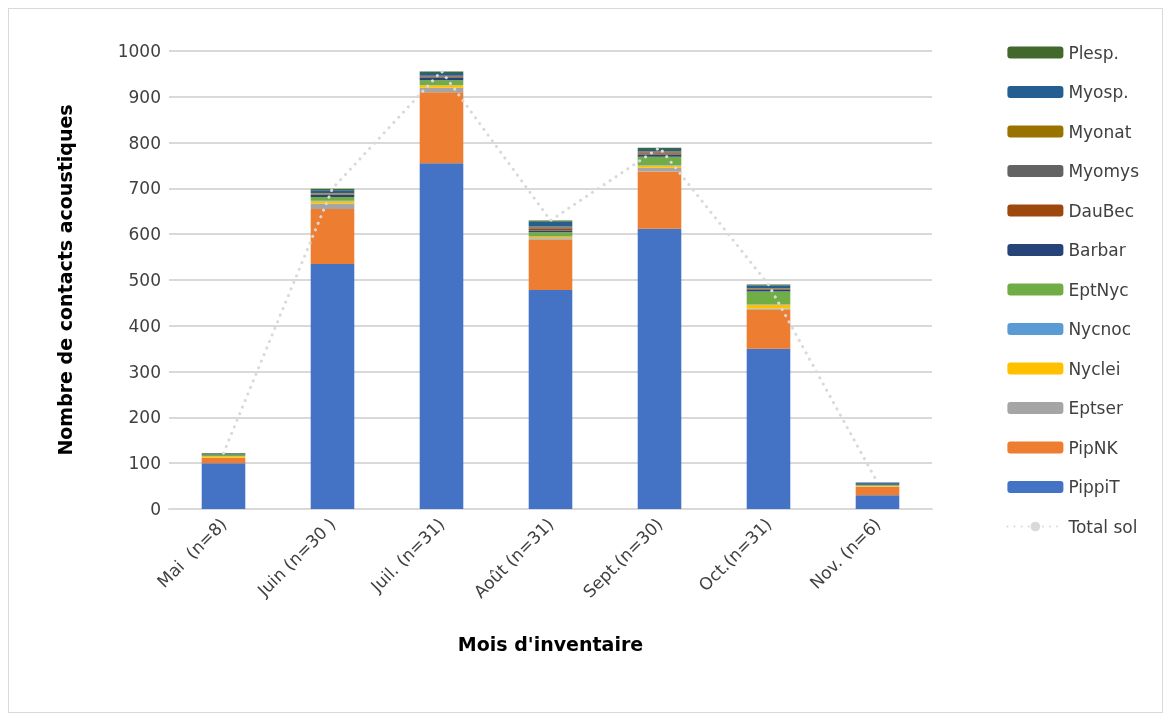  I want to click on legend-label: EptNyc, so click(1098, 289).